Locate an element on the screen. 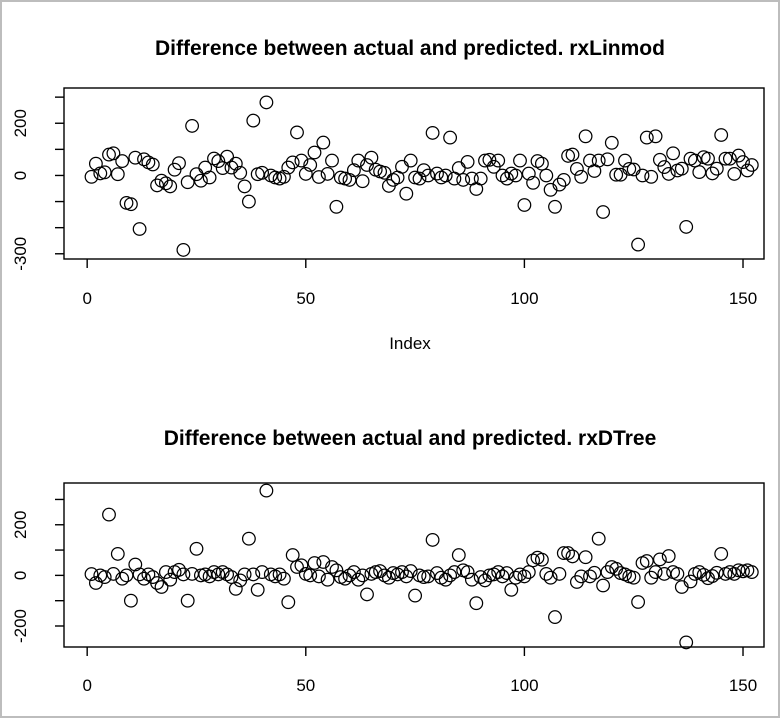 Image resolution: width=780 pixels, height=718 pixels. y-tick-label: -200 is located at coordinates (20, 626).